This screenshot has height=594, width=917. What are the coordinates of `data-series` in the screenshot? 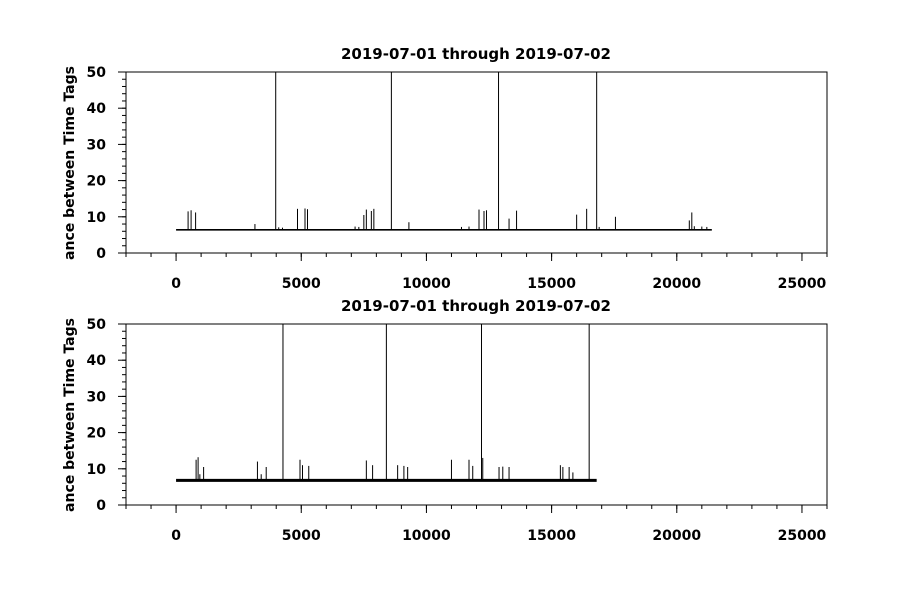 It's located at (386, 403).